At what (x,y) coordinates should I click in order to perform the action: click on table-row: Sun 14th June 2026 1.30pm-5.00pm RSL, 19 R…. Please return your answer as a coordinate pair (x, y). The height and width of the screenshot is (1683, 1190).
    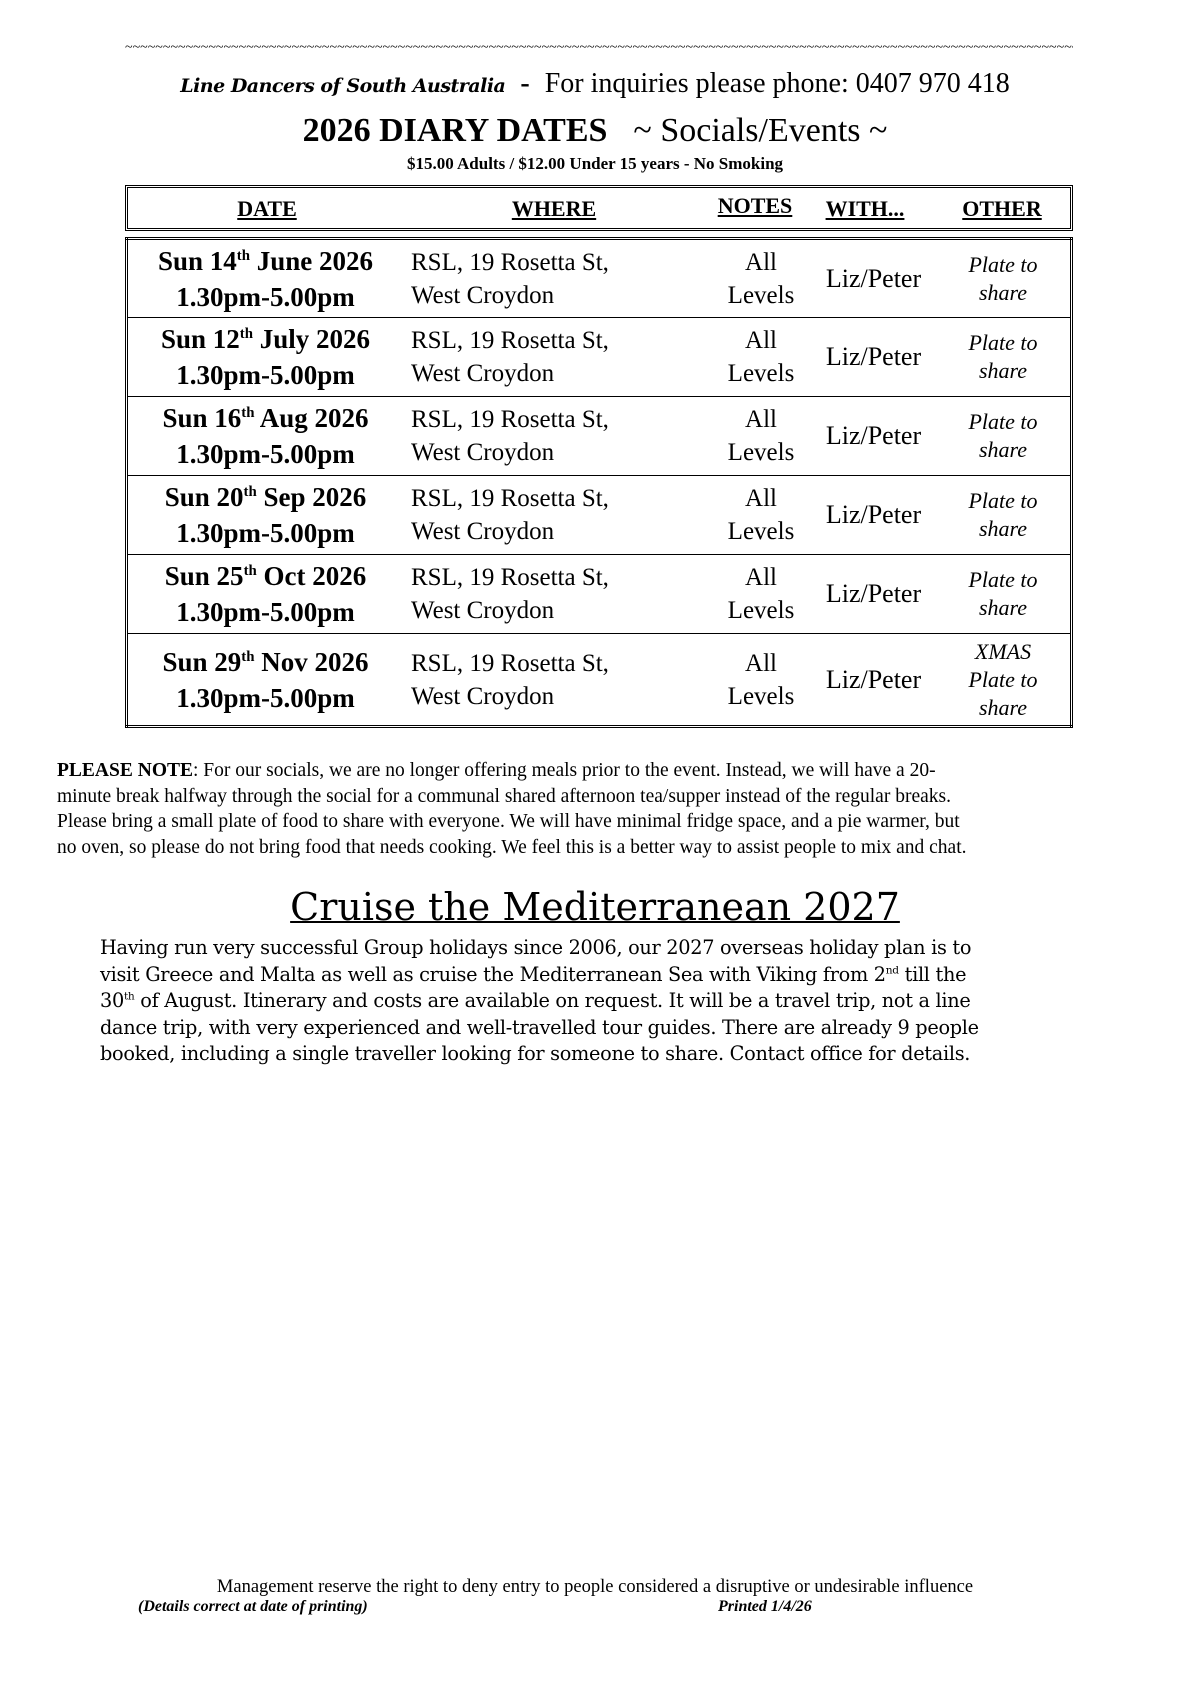
    Looking at the image, I should click on (599, 278).